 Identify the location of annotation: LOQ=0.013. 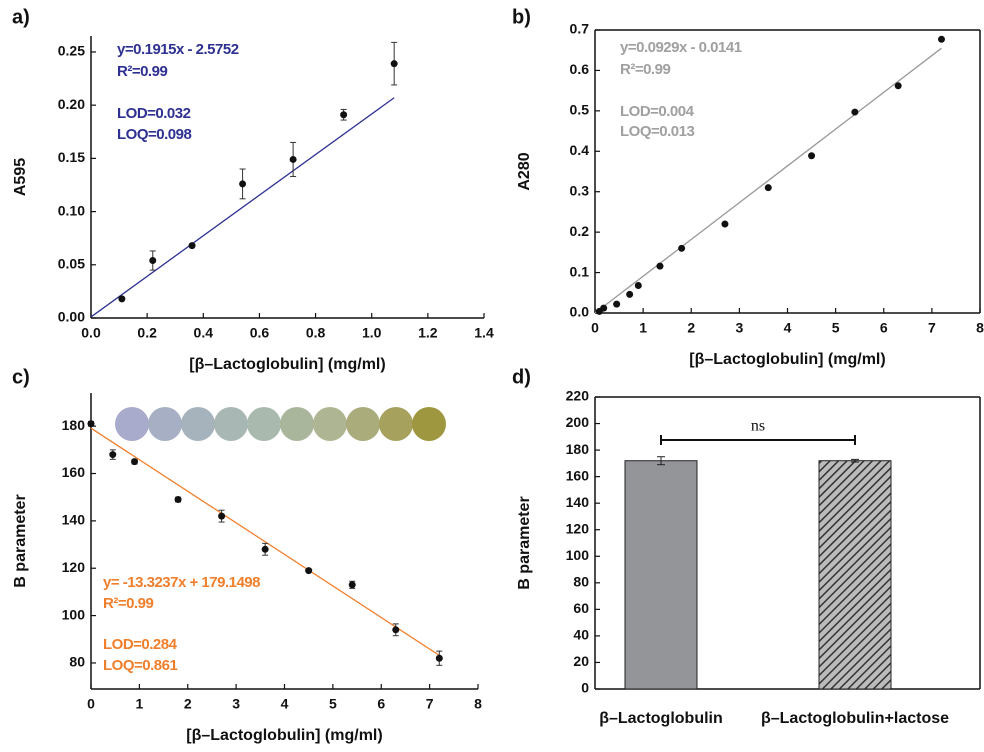
(657, 131).